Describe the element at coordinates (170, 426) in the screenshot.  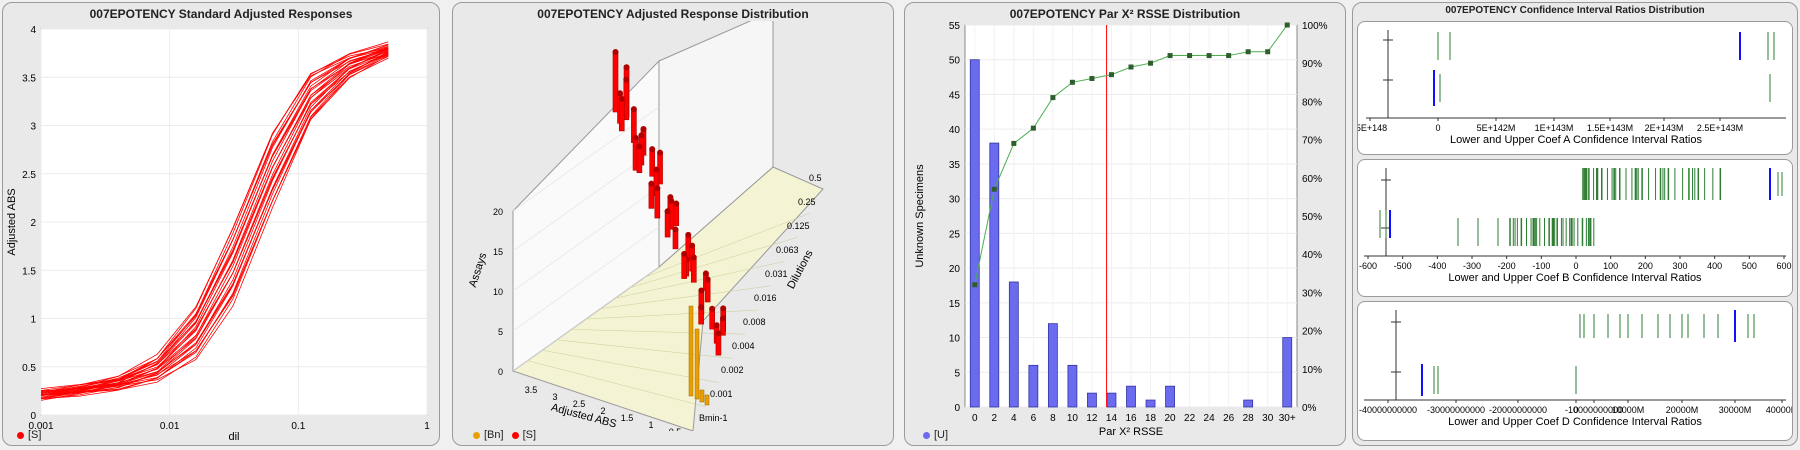
I see `x-tick-label: 0.01` at that location.